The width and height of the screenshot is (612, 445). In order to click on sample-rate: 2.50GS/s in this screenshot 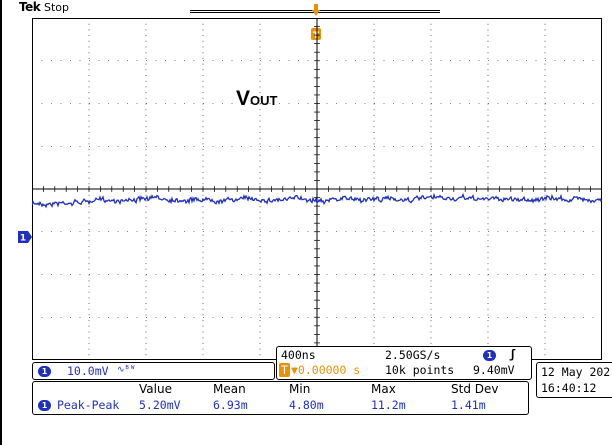, I will do `click(413, 355)`.